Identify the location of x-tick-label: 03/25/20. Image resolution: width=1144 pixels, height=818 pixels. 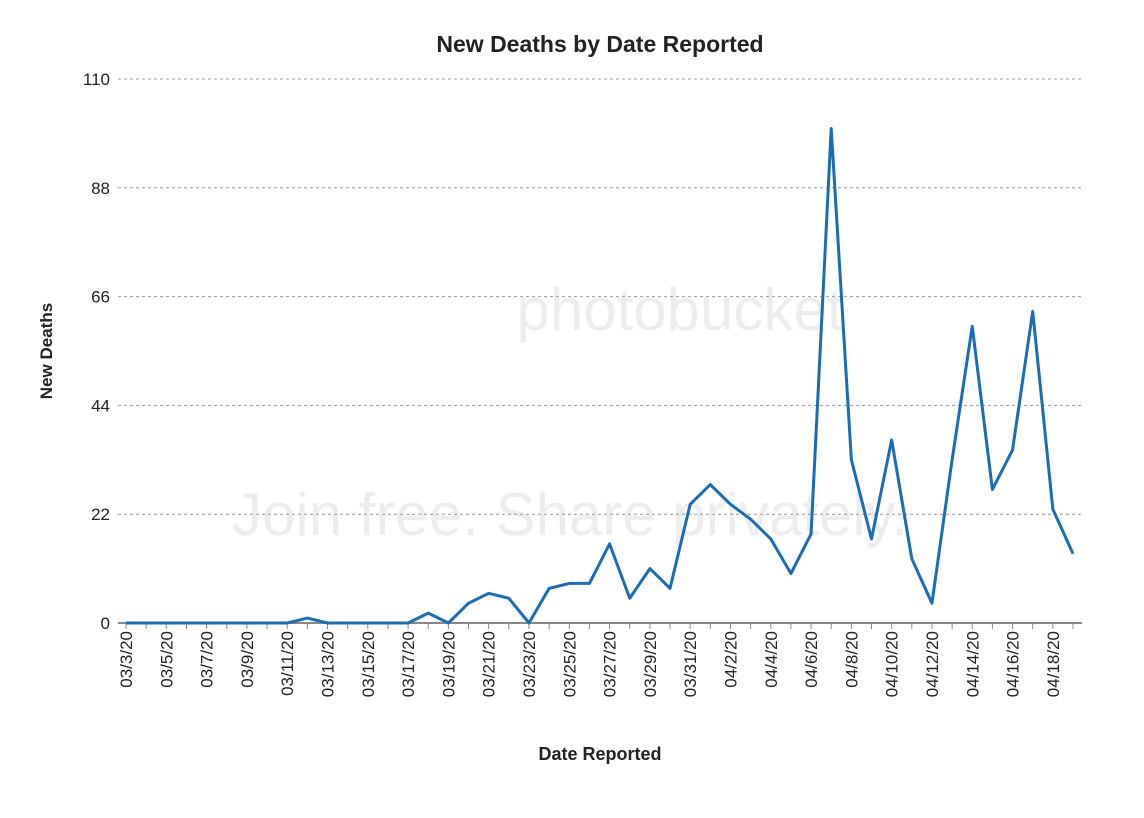
(569, 664).